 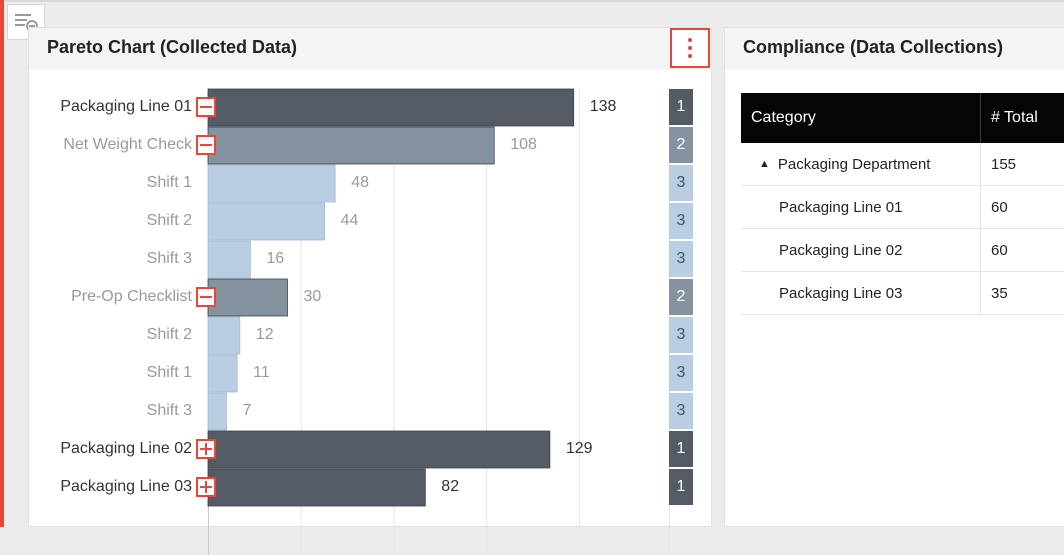 I want to click on pareto-title: Pareto Chart (Collected Data), so click(x=172, y=47).